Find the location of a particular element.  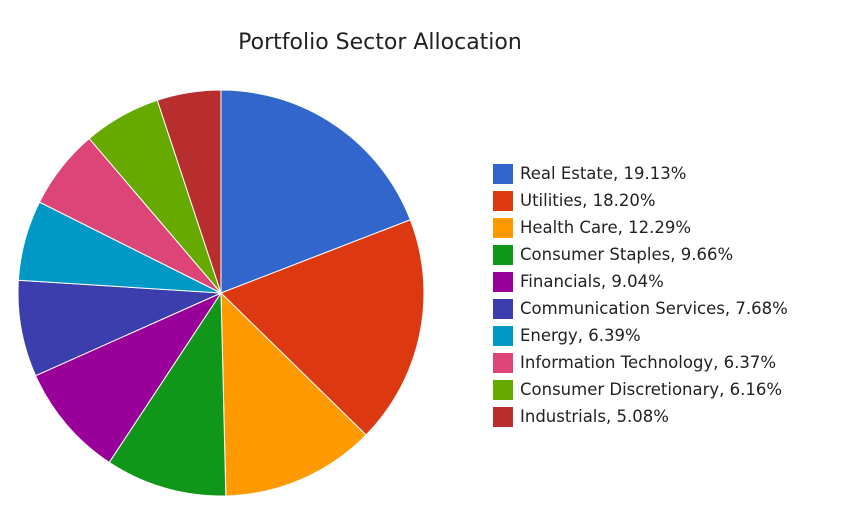

legend-item-1: Utilities, 18.20% is located at coordinates (640, 200).